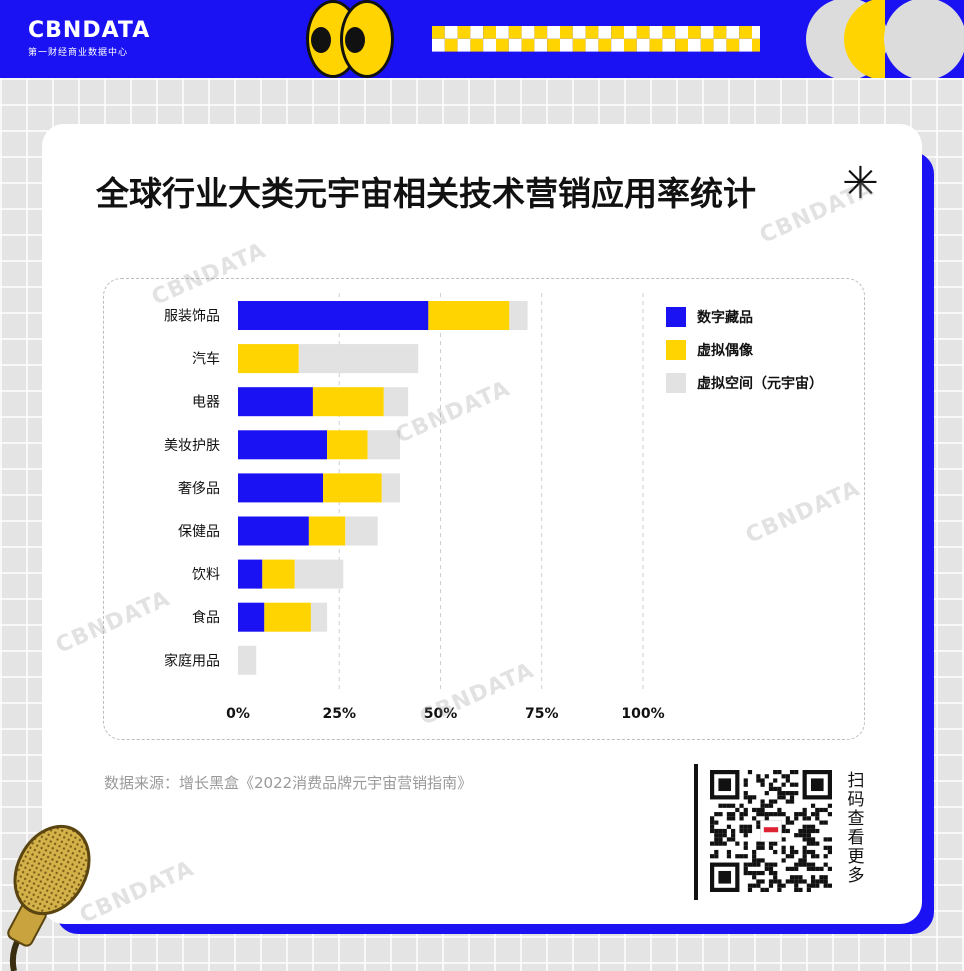  I want to click on category-label: 家庭用品, so click(192, 660).